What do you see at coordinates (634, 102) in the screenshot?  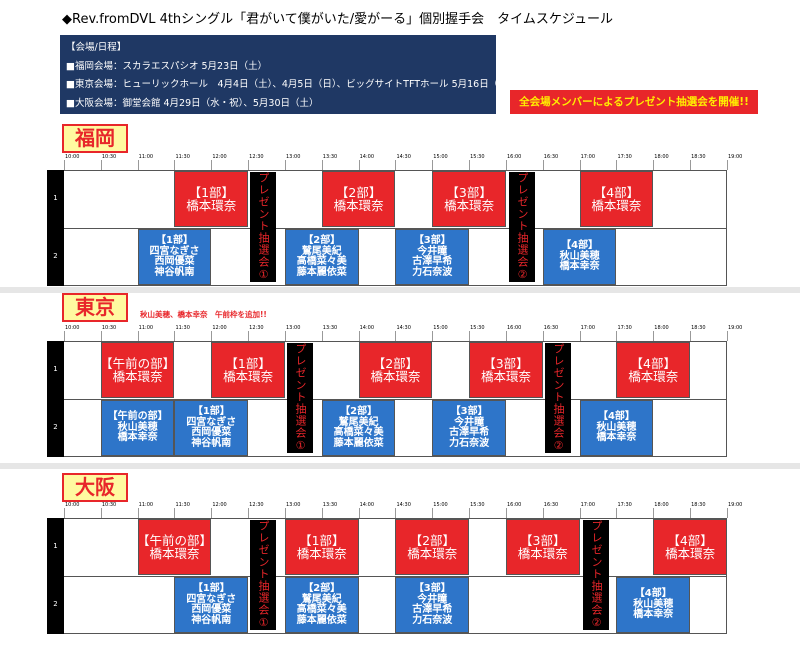 I see `banner: 全会場メンバーによるプレゼント抽選会を開催!!` at bounding box center [634, 102].